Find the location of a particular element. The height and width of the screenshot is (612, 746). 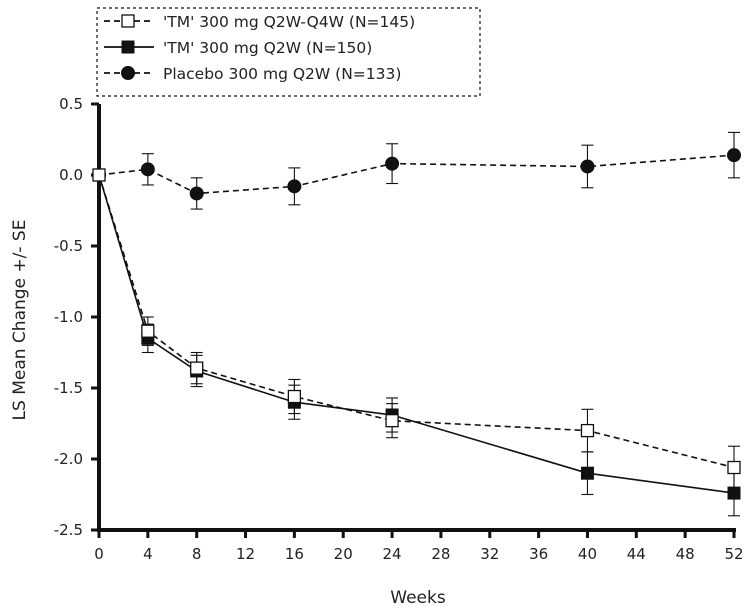

x-tick-label: 28 is located at coordinates (440, 554).